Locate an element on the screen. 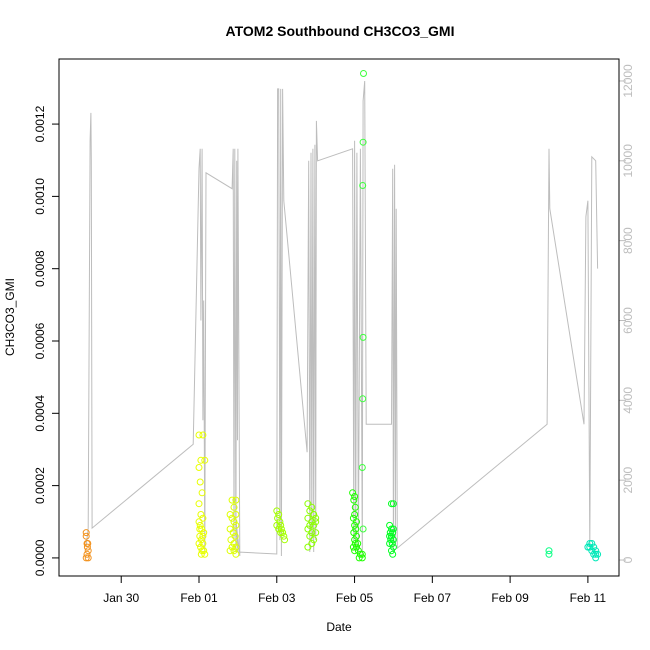  y-tick-label: 0.0010 is located at coordinates (40, 196).